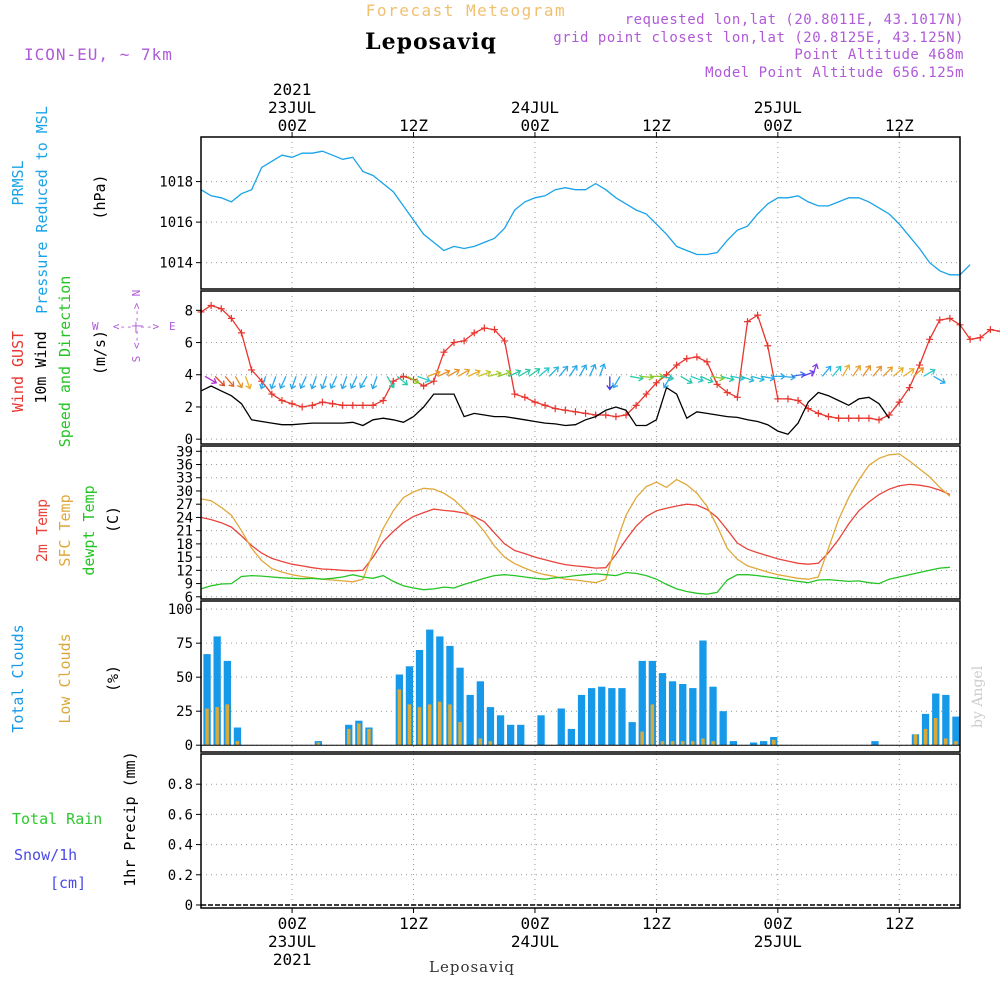 Image resolution: width=1000 pixels, height=1000 pixels. What do you see at coordinates (100, 196) in the screenshot?
I see `pressure-unit: (hPa)` at bounding box center [100, 196].